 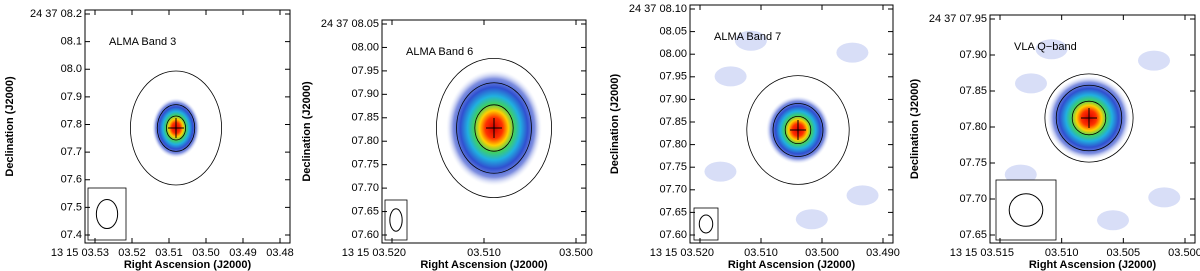 What do you see at coordinates (439, 52) in the screenshot?
I see `panel-title: ALMA Band 6` at bounding box center [439, 52].